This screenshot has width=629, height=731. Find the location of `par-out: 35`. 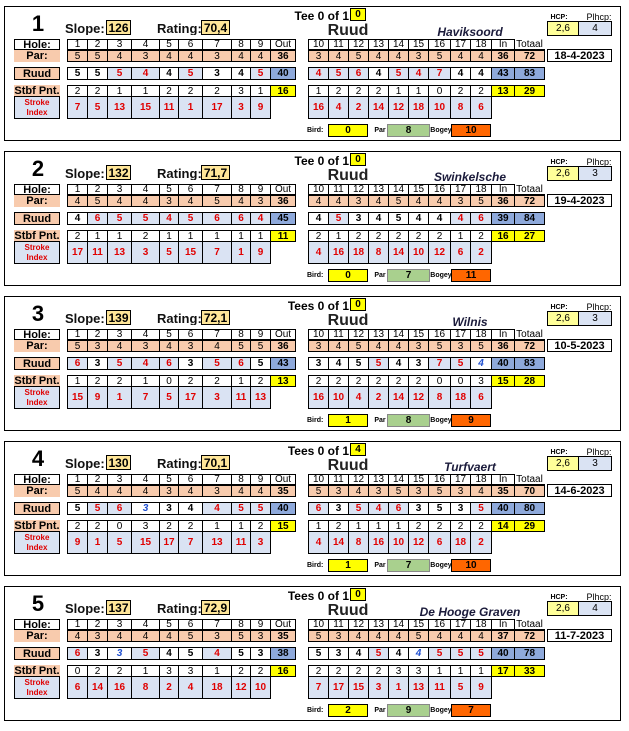

par-out: 35 is located at coordinates (283, 636).